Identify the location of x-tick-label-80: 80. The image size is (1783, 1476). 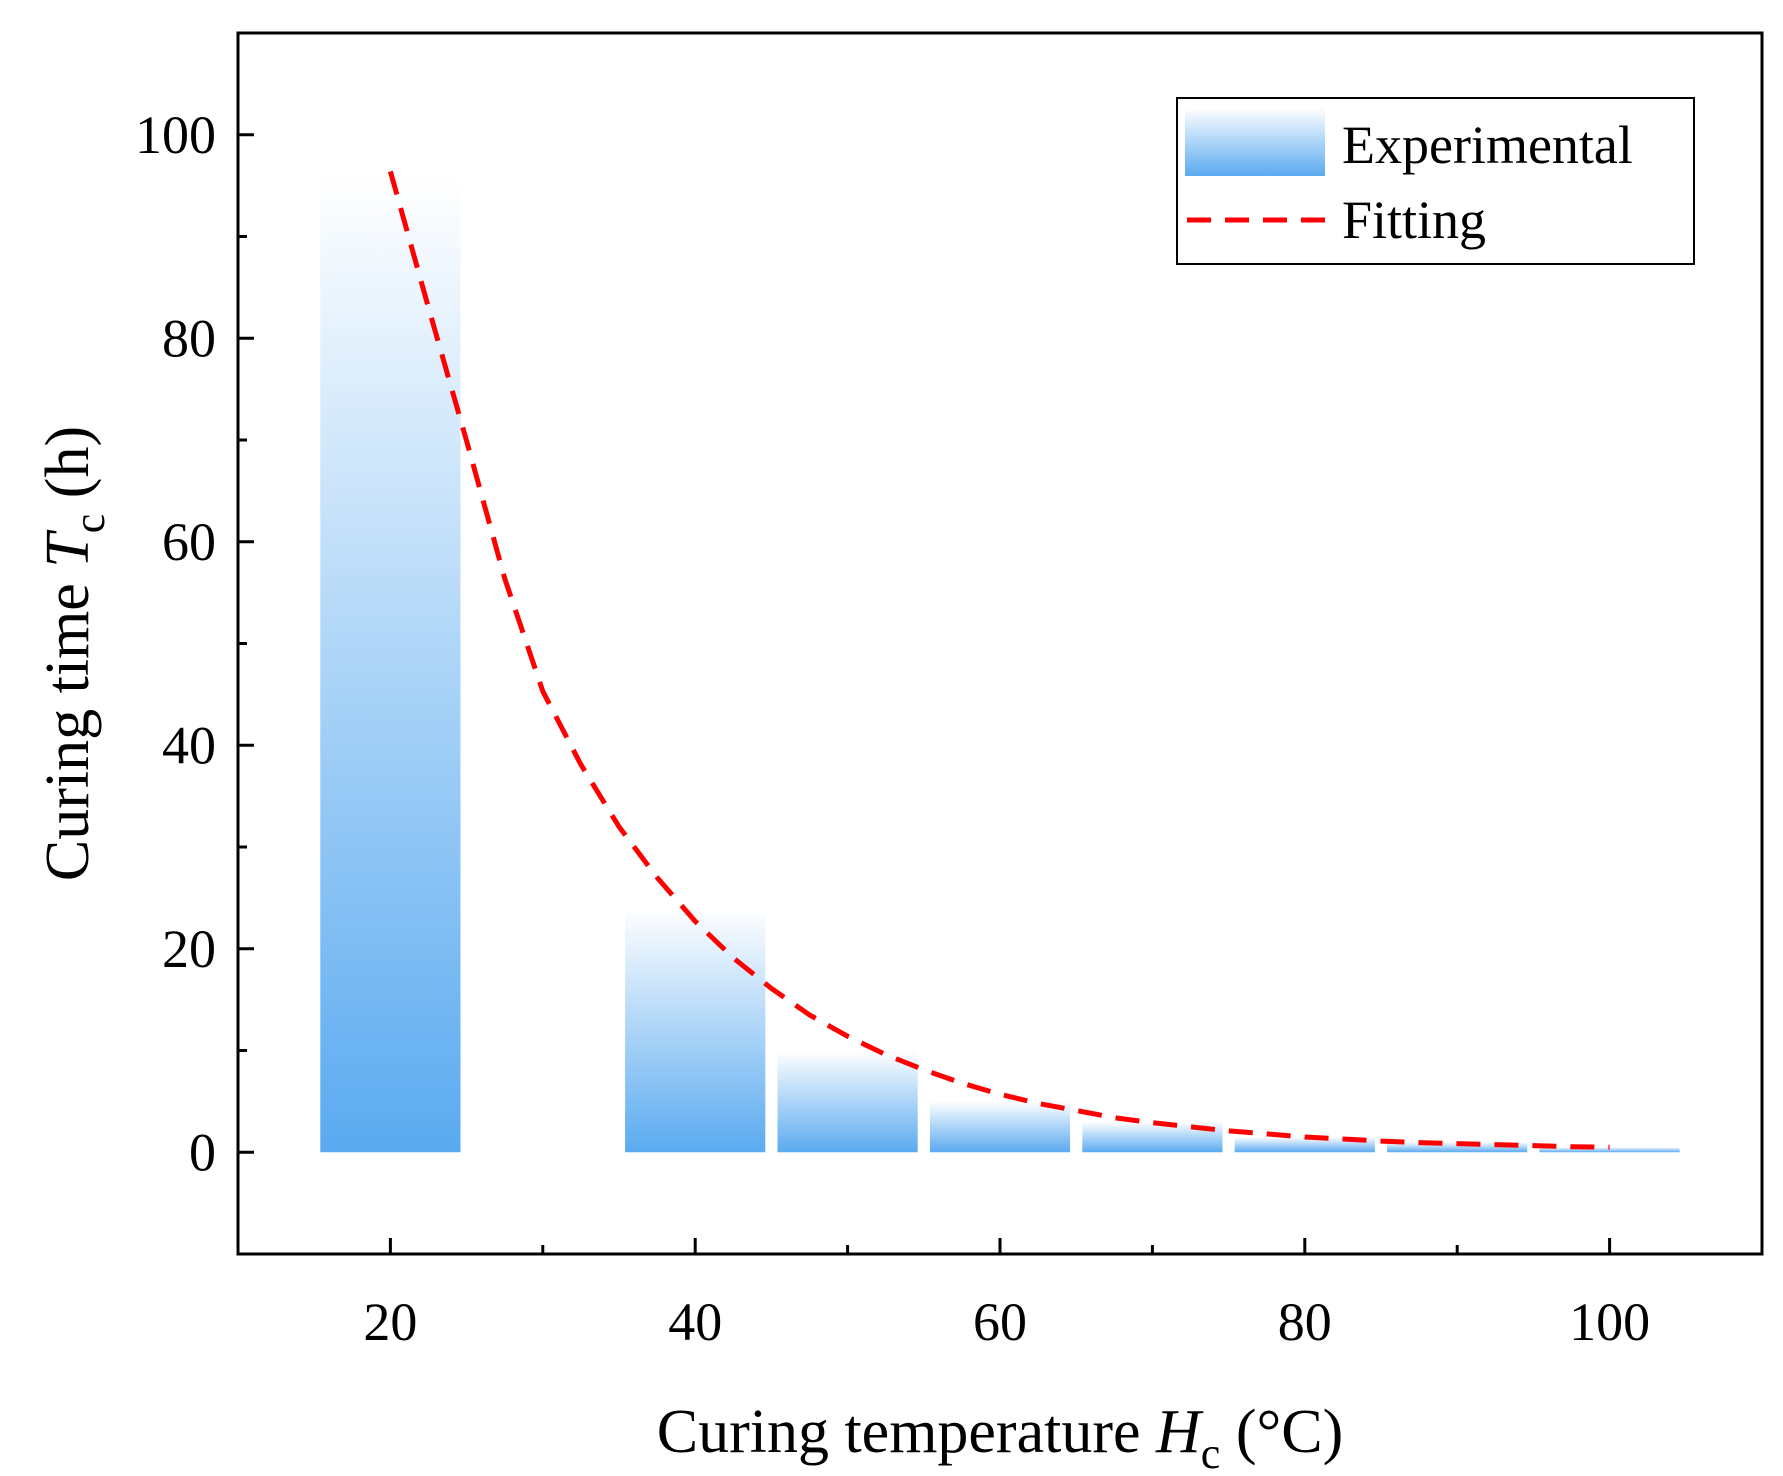
(1305, 1322).